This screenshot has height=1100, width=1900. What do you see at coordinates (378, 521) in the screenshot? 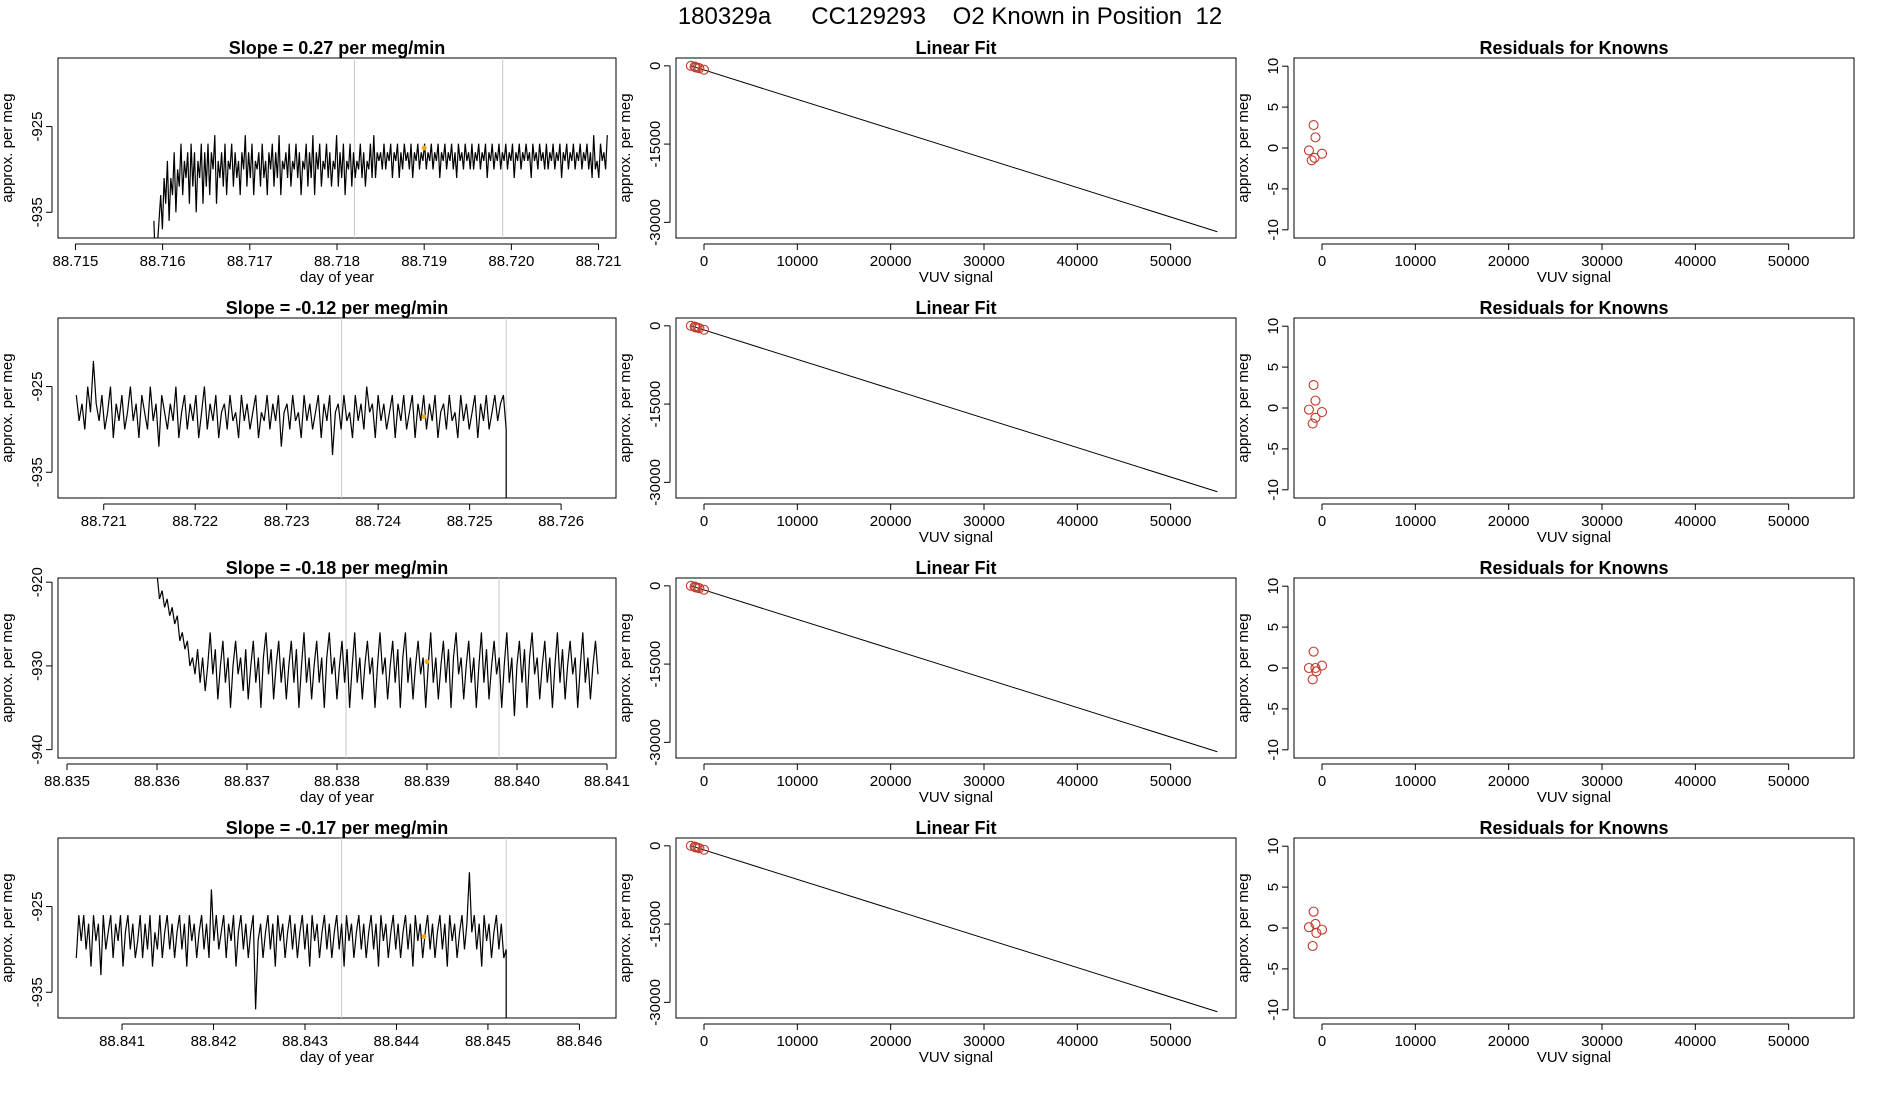
I see `x-tick-label: 88.724` at bounding box center [378, 521].